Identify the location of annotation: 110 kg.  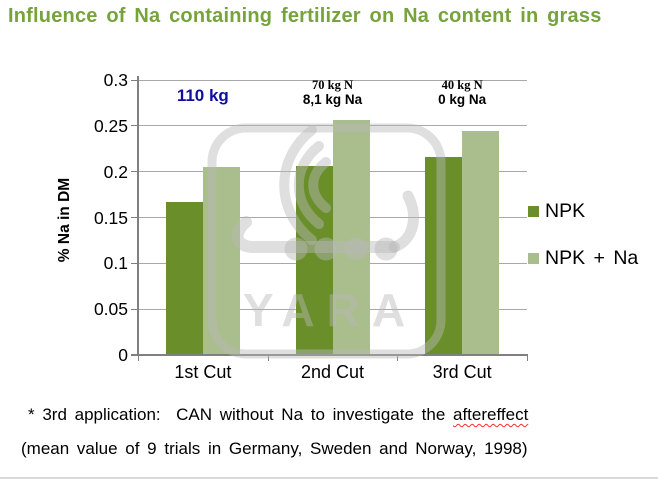
(202, 95).